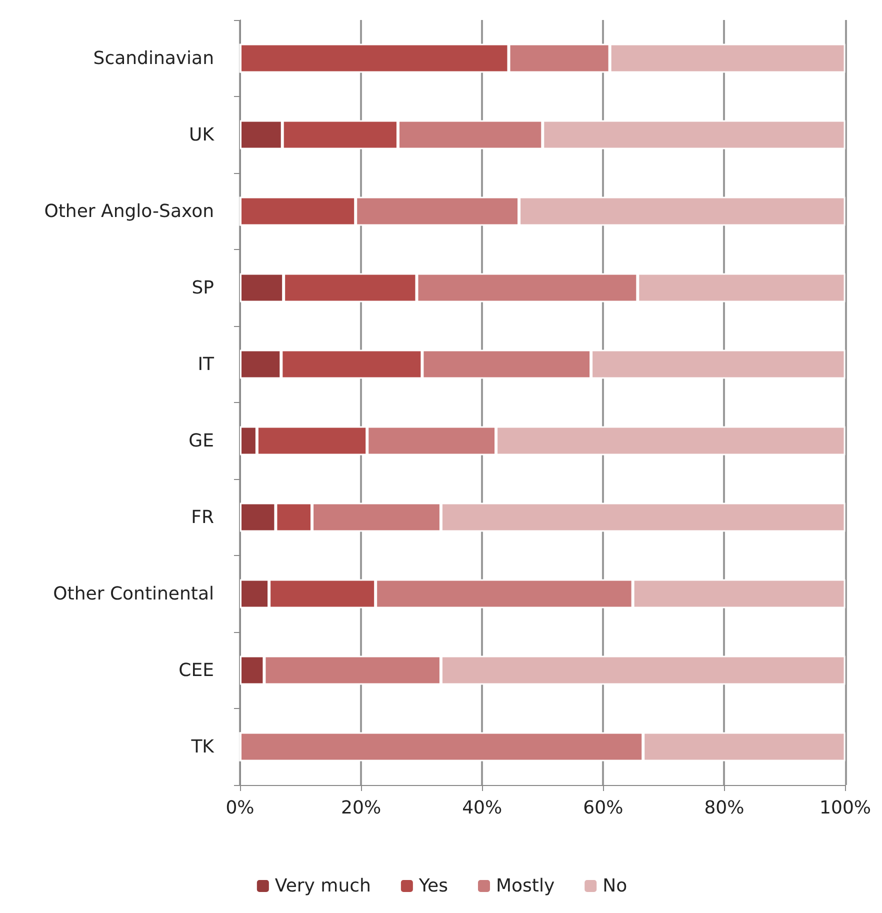  Describe the element at coordinates (361, 808) in the screenshot. I see `x-tick-label: 20%` at that location.